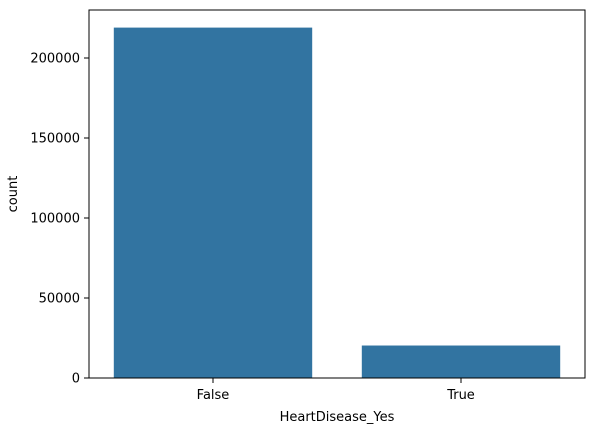 The width and height of the screenshot is (597, 440). I want to click on x-tick-label: False, so click(213, 395).